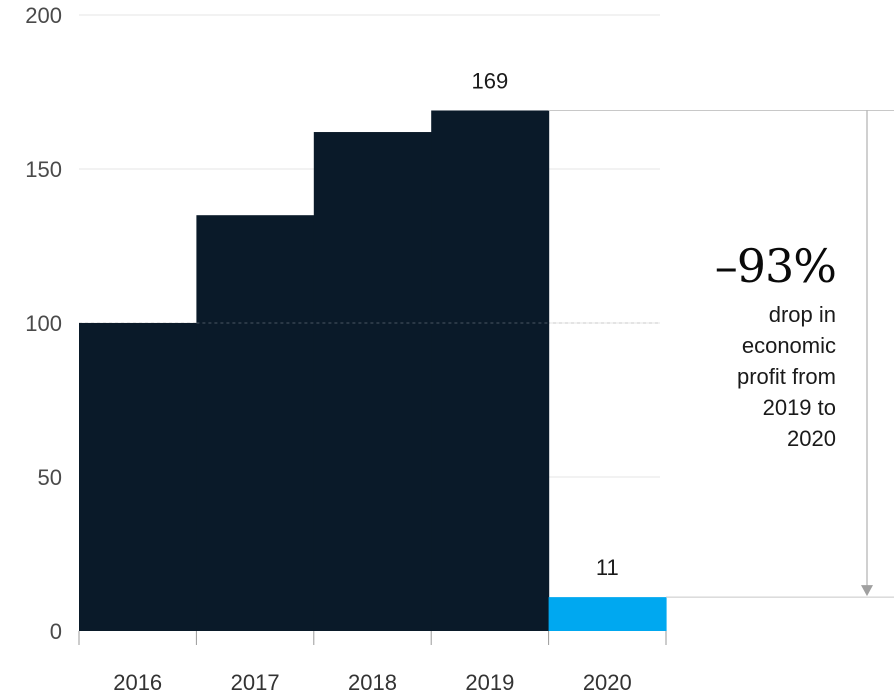 The height and width of the screenshot is (697, 894). What do you see at coordinates (811, 438) in the screenshot?
I see `annotation-line: 2020` at bounding box center [811, 438].